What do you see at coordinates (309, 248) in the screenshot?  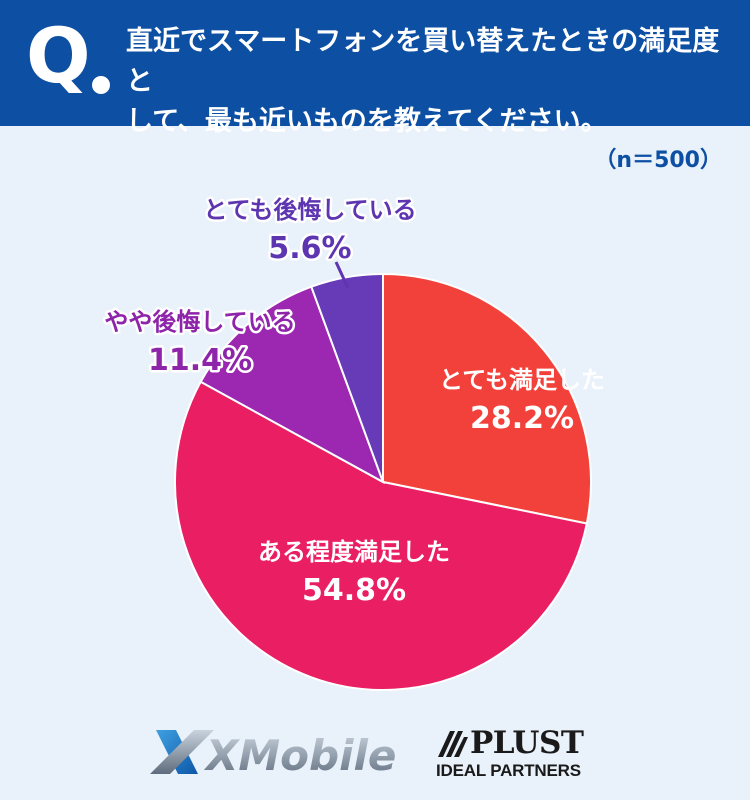 I see `slice-value-label-4: 5.6%` at bounding box center [309, 248].